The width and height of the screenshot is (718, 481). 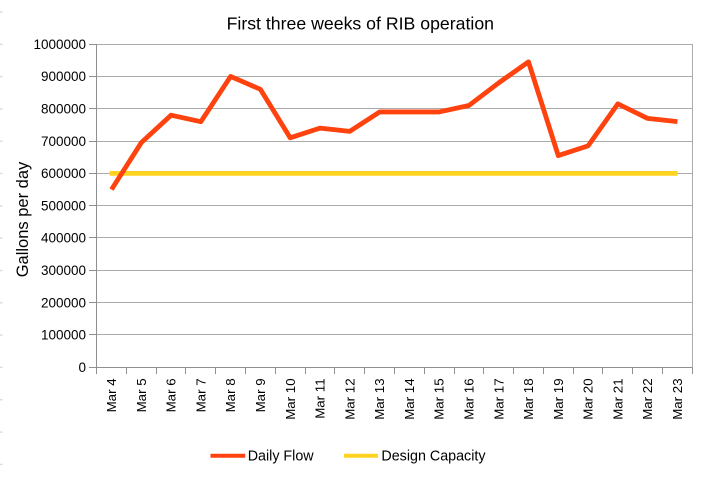 What do you see at coordinates (360, 23) in the screenshot?
I see `svg-text:First three weeks of RIB opera: First three weeks of RIB operation` at bounding box center [360, 23].